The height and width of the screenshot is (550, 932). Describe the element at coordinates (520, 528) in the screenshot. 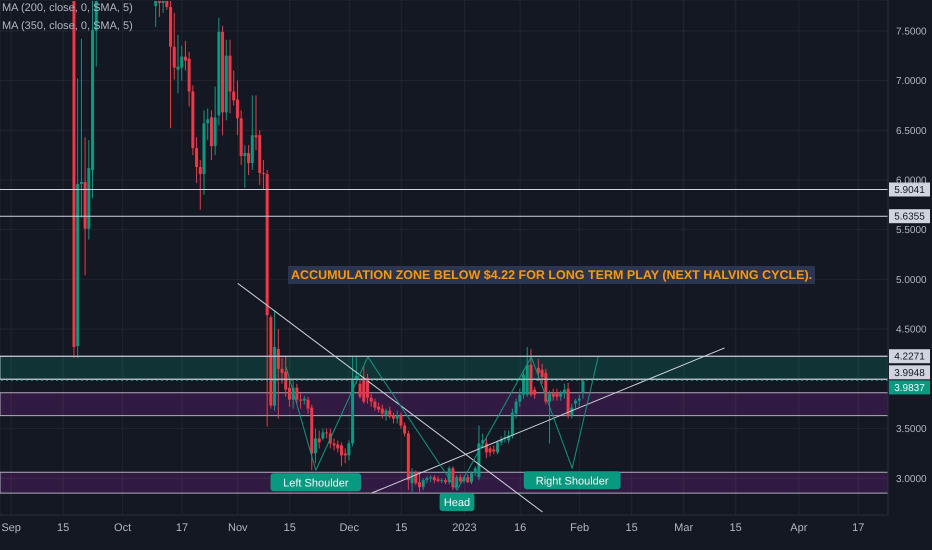

I see `x-tick-label: 16` at that location.